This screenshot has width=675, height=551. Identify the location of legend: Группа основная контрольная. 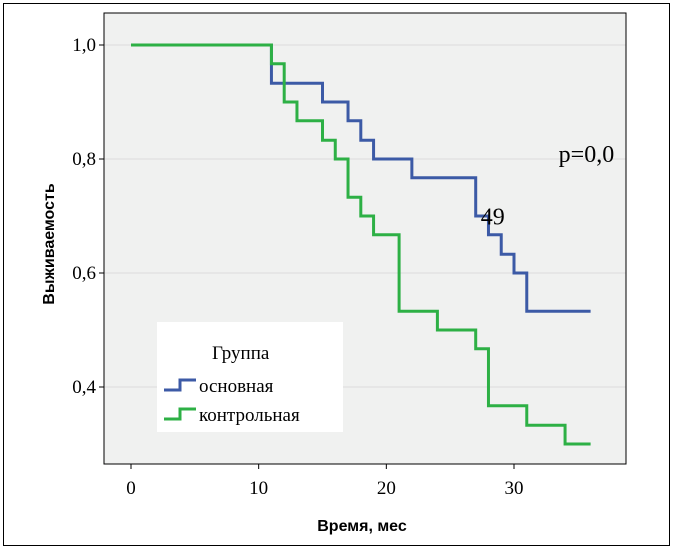
(250, 377).